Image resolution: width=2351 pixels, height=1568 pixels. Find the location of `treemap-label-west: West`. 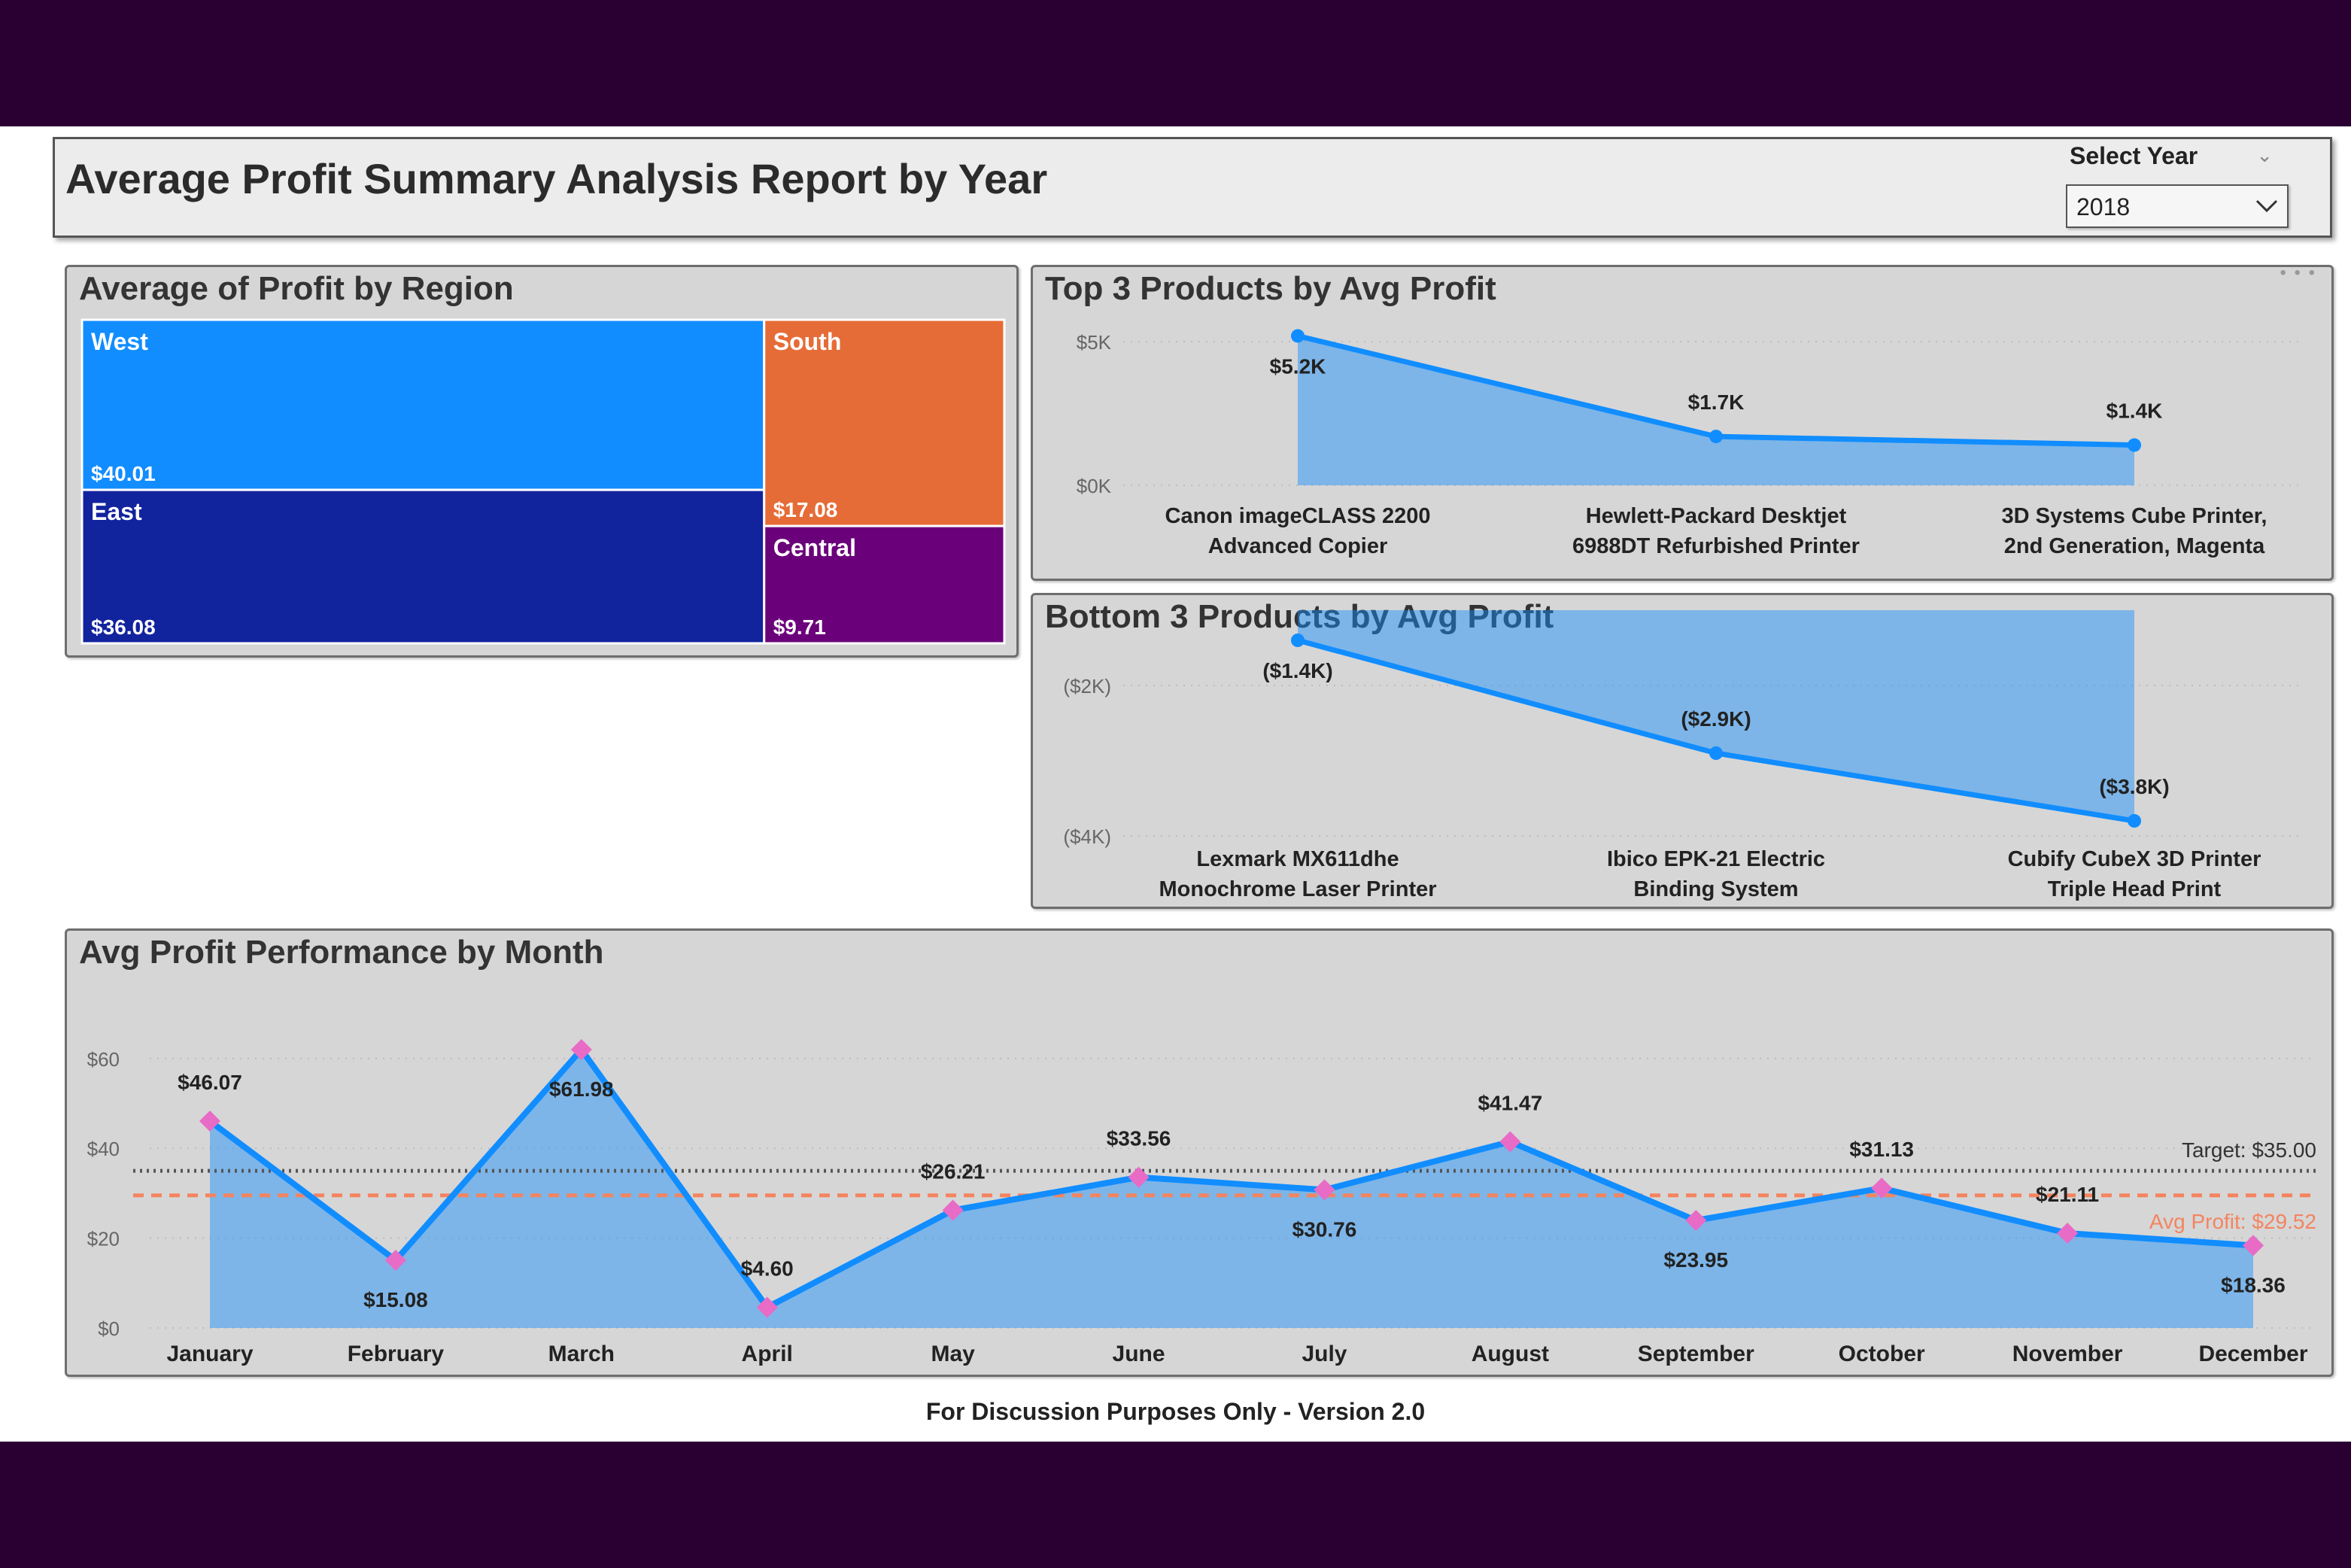

treemap-label-west: West is located at coordinates (120, 341).